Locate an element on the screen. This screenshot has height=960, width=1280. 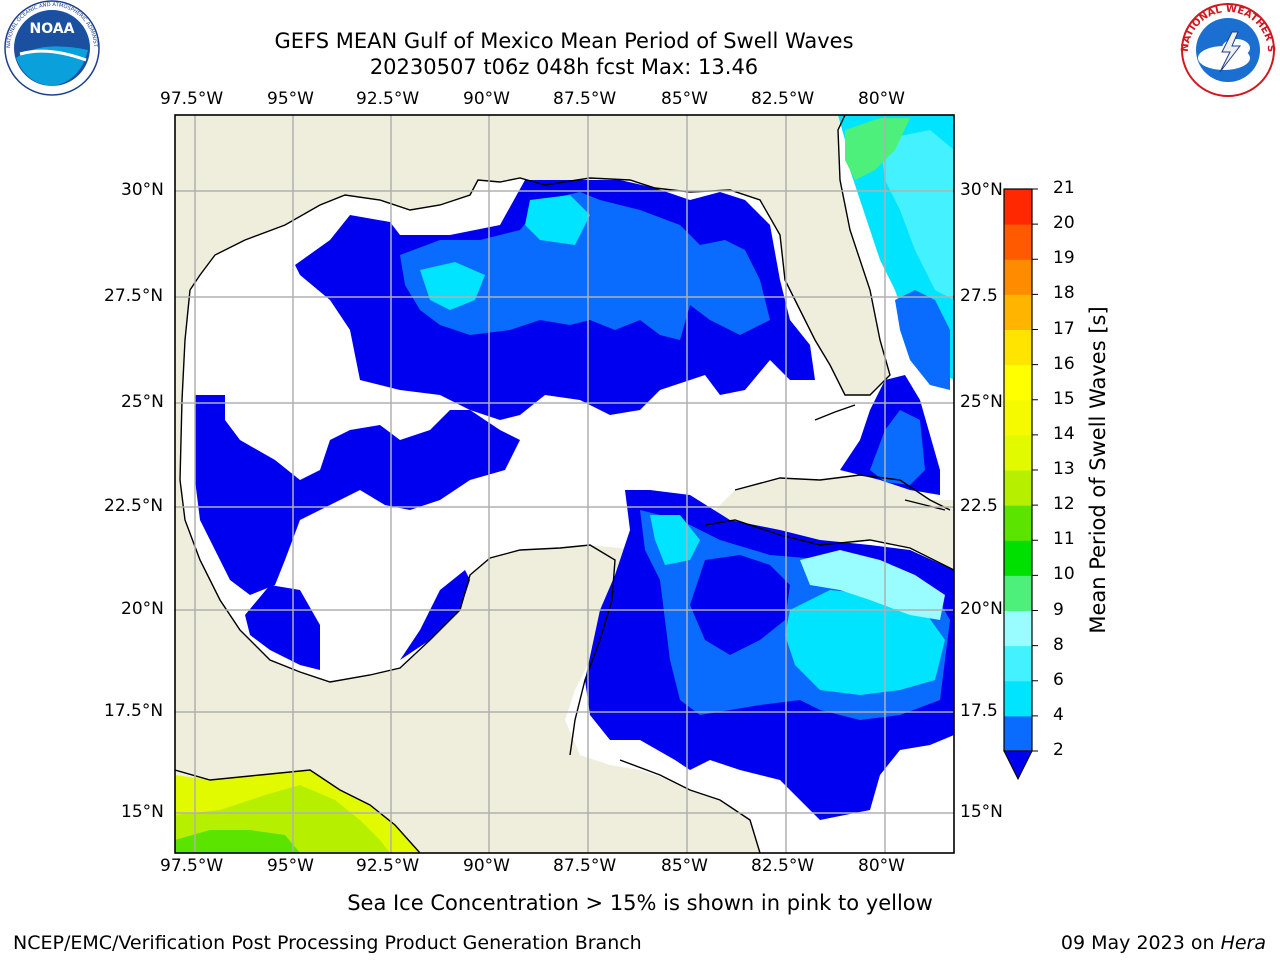
lat-label-right-3: 22.5 is located at coordinates (979, 506).